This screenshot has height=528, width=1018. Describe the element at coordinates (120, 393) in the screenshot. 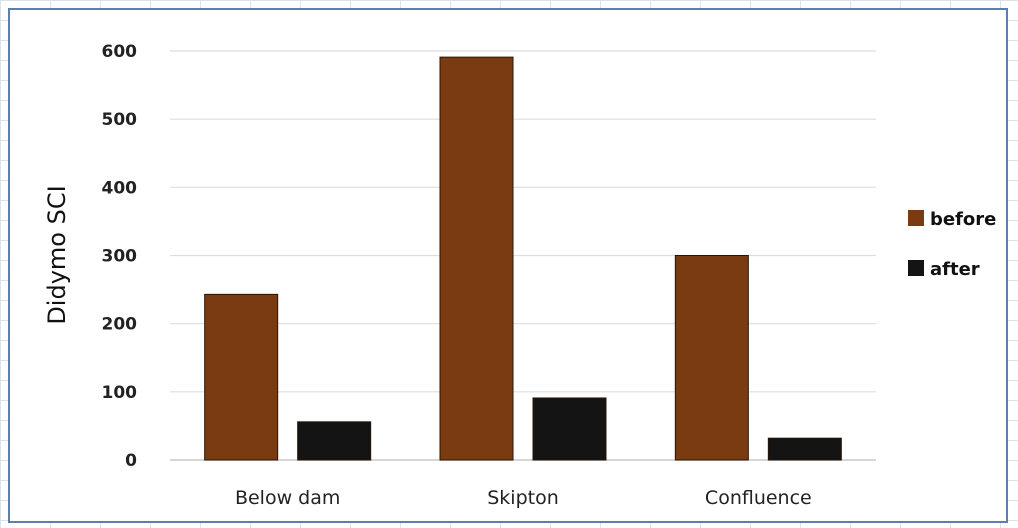

I see `y-tick-label: 100` at that location.